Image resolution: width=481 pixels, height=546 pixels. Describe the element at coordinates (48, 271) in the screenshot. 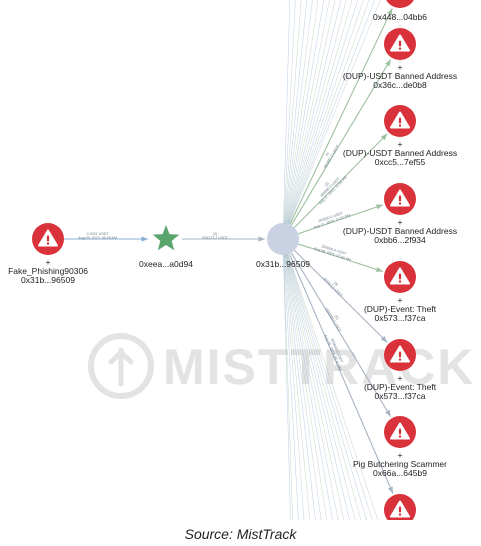

I see `node-tag: Fake_Phishing90306` at that location.